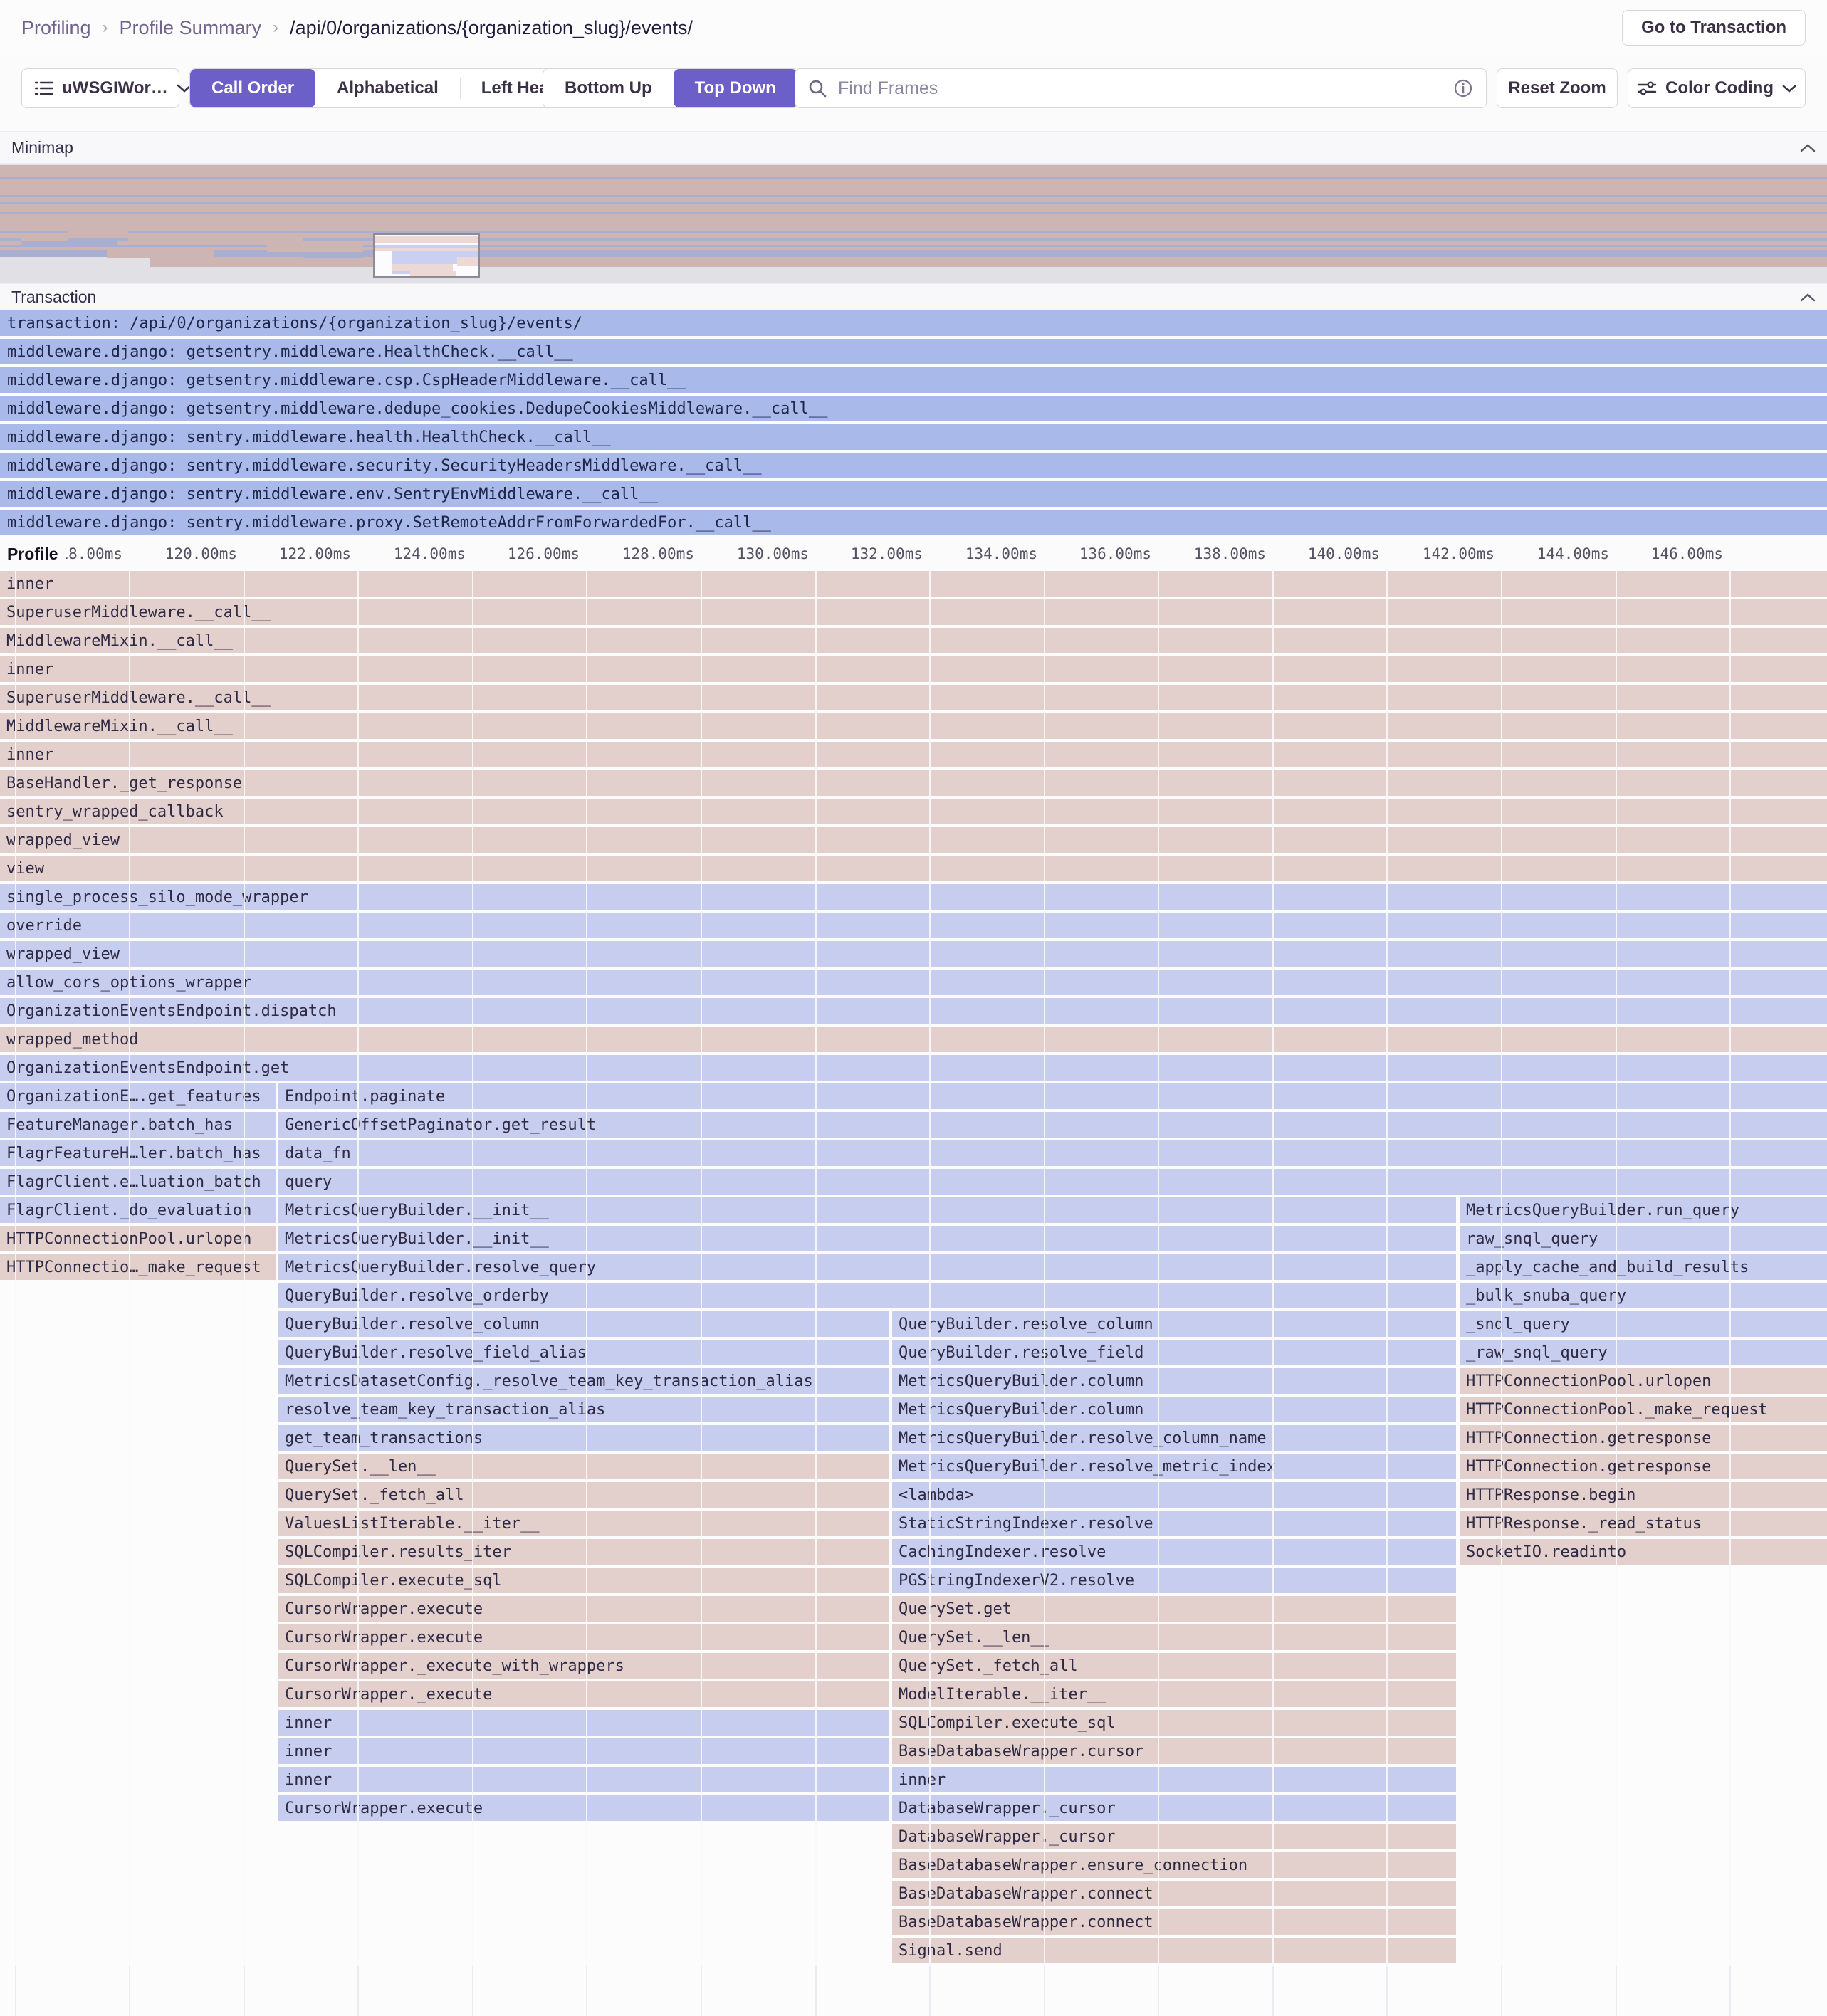  Describe the element at coordinates (913, 783) in the screenshot. I see `flame-frame: BaseHandler._get_response` at that location.